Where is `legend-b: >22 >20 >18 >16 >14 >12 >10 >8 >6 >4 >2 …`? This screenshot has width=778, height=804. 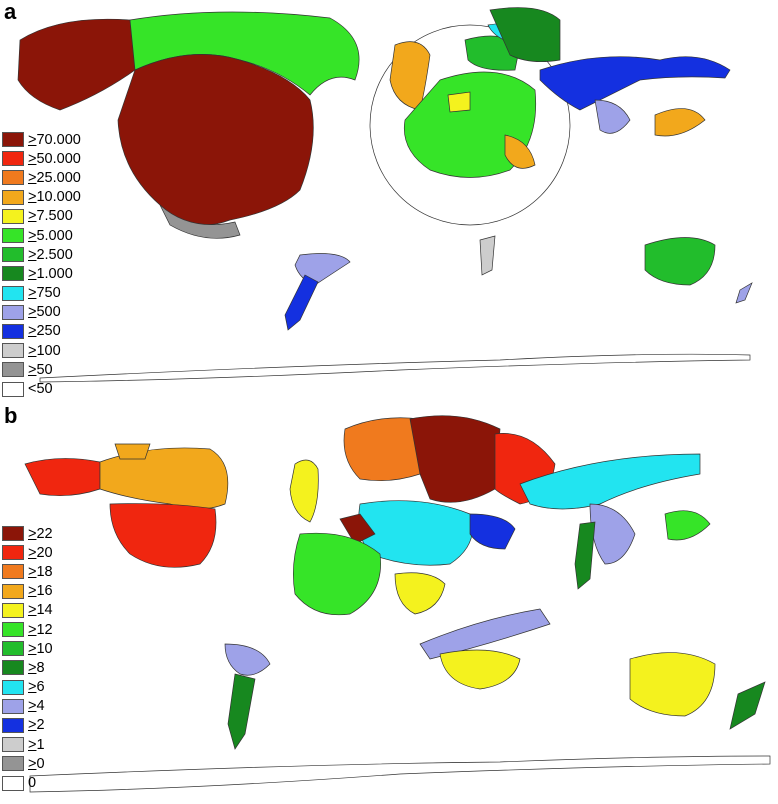 legend-b: >22 >20 >18 >16 >14 >12 >10 >8 >6 >4 >2 … is located at coordinates (27, 658).